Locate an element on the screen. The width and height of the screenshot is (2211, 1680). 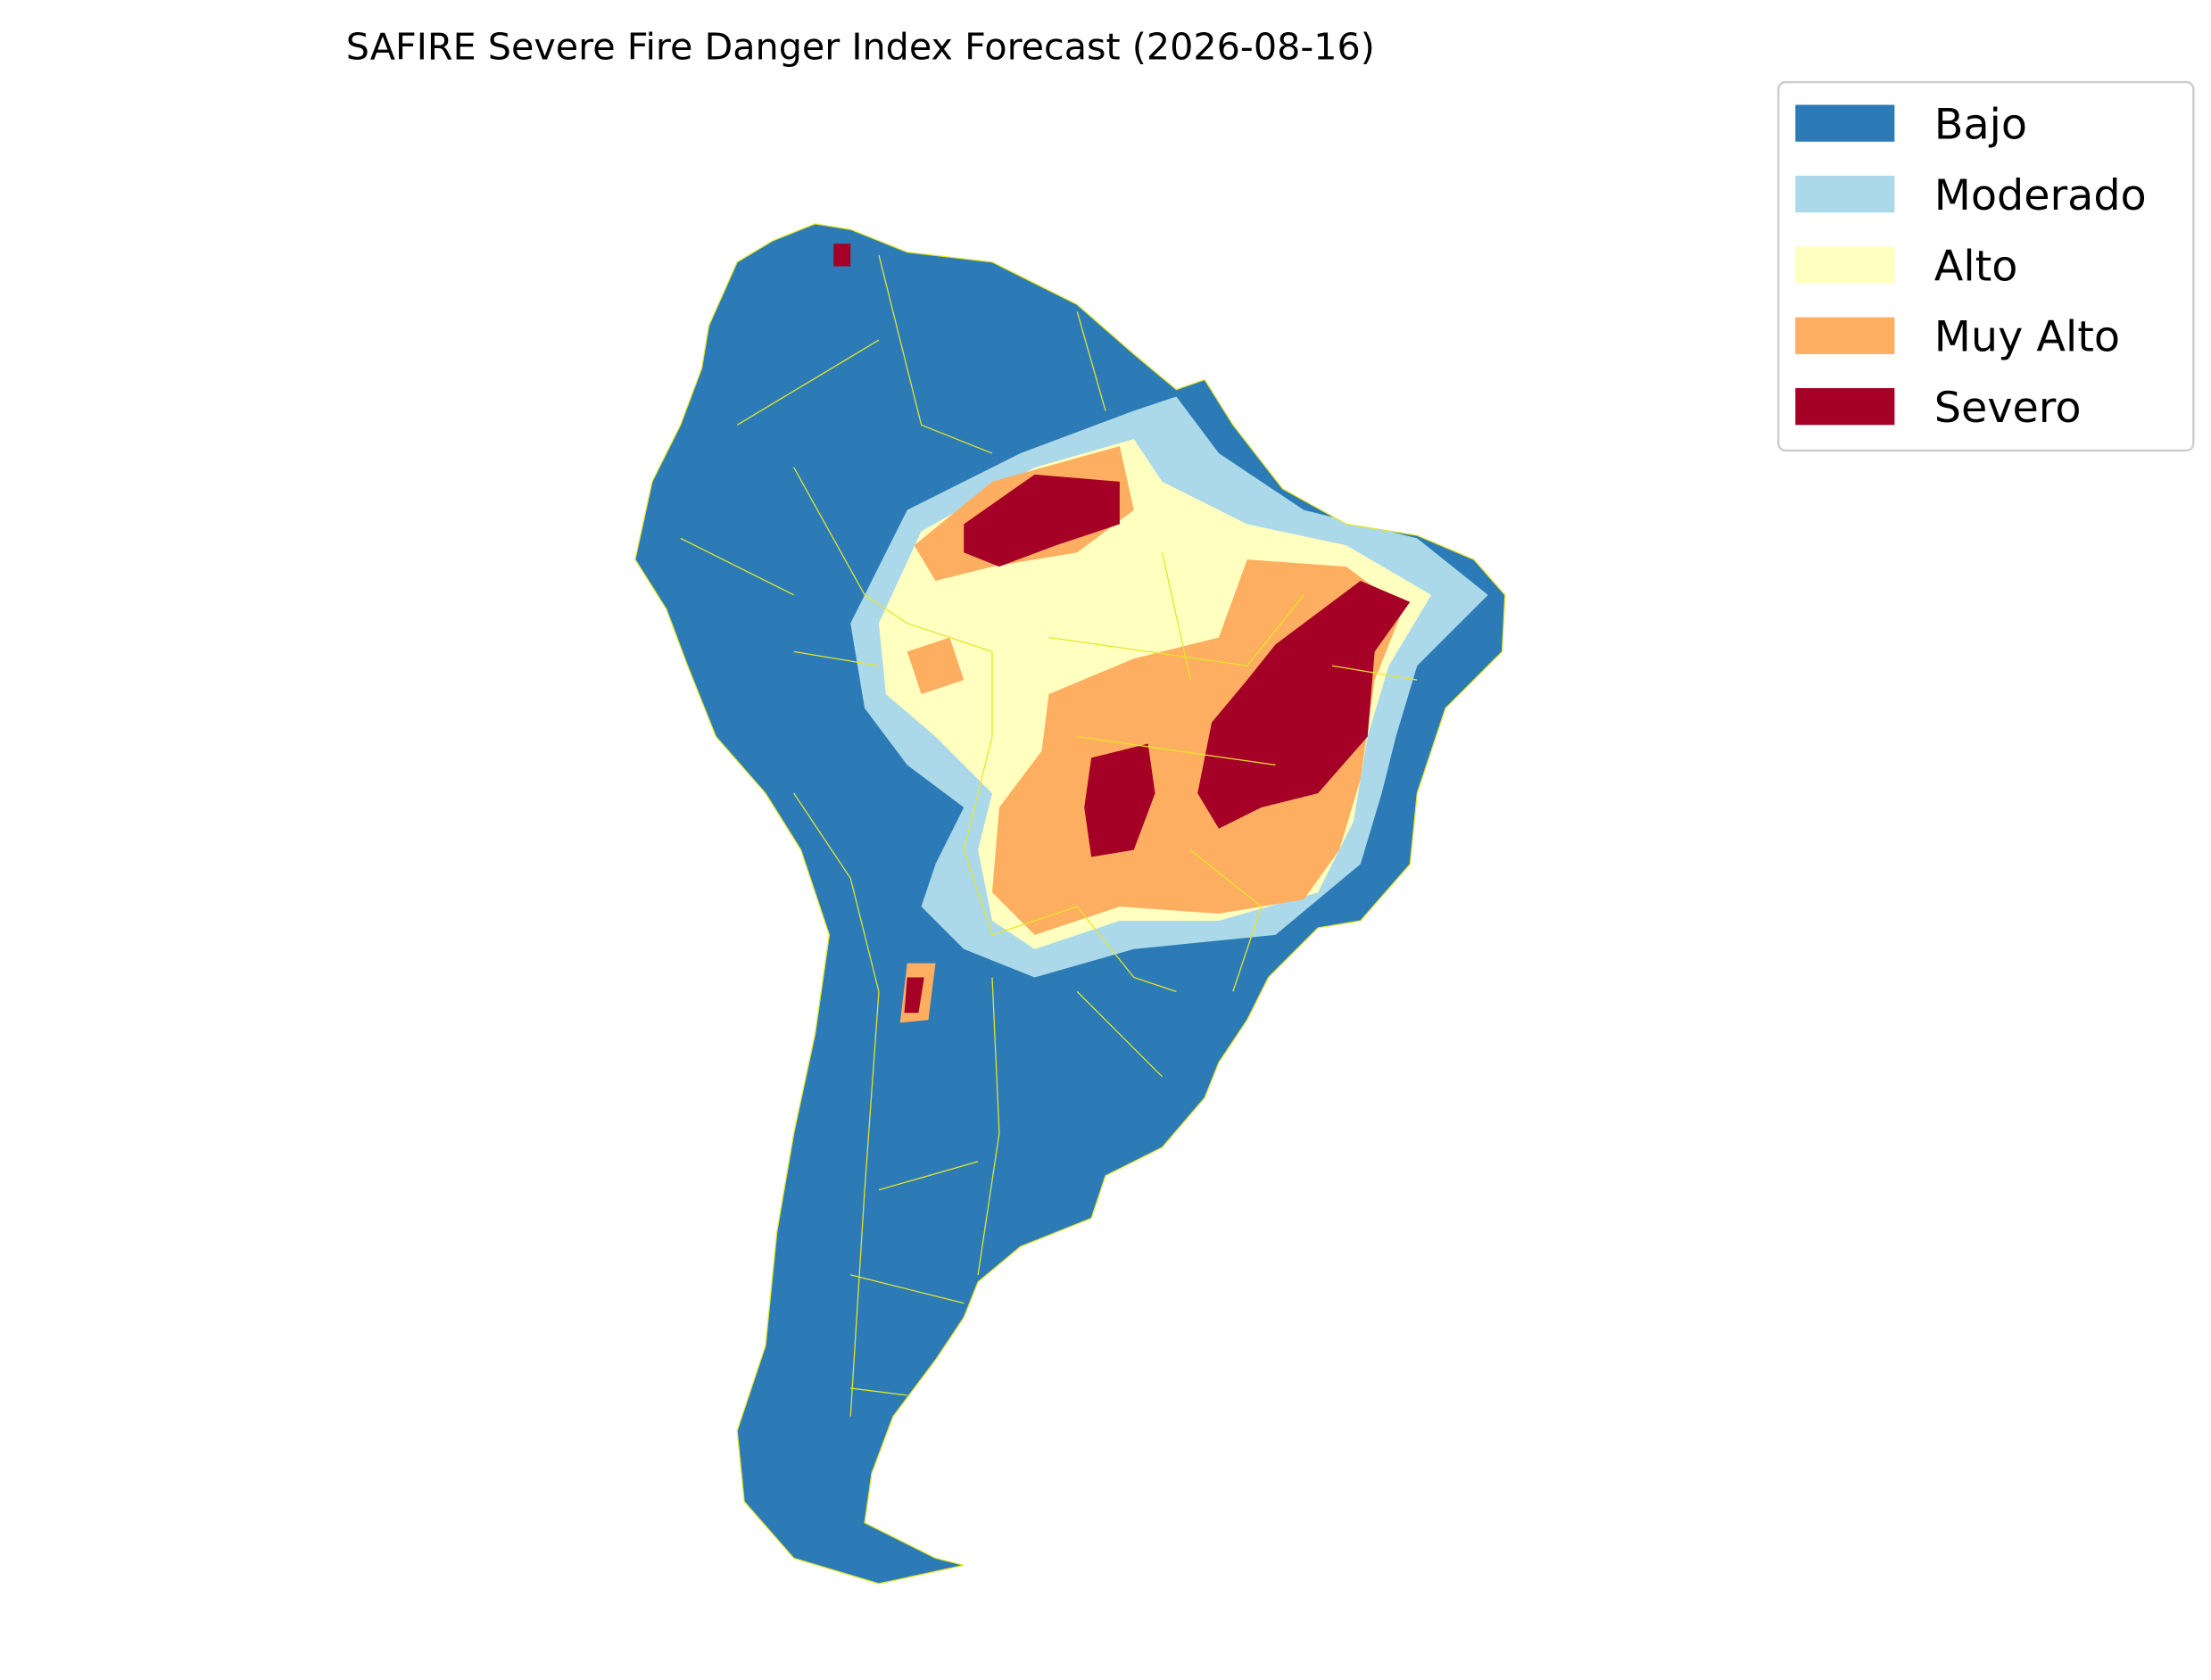
legend-label: Severo is located at coordinates (2008, 408).